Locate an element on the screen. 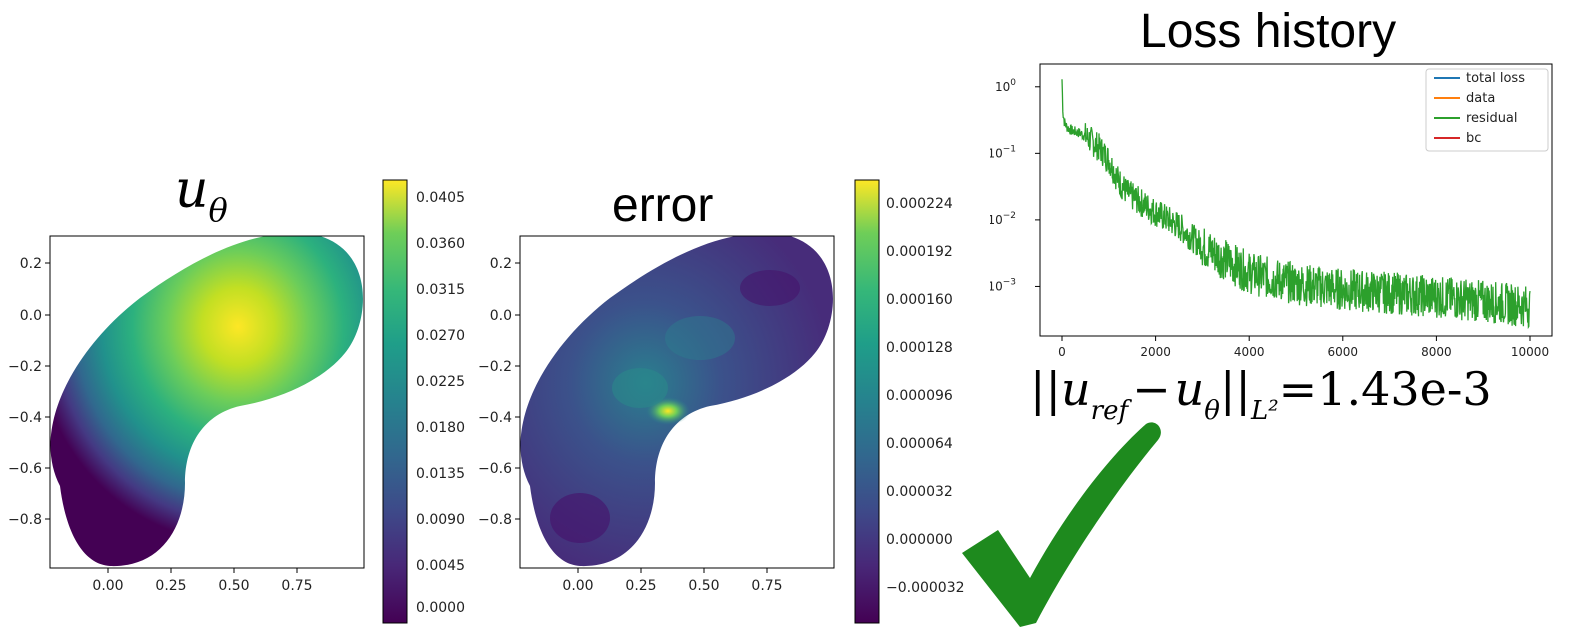 Image resolution: width=1569 pixels, height=629 pixels. colorbar-tick: 0.0000 is located at coordinates (440, 608).